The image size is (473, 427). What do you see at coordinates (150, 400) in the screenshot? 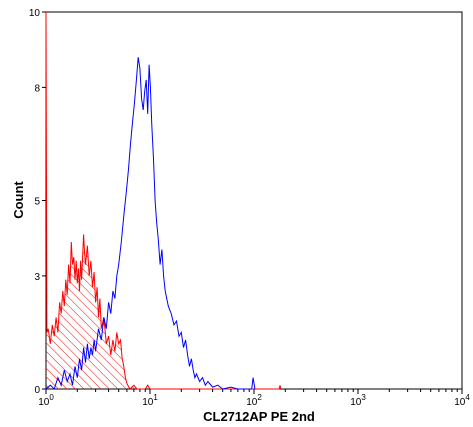
I see `x-tick-label: 10¹` at bounding box center [150, 400].